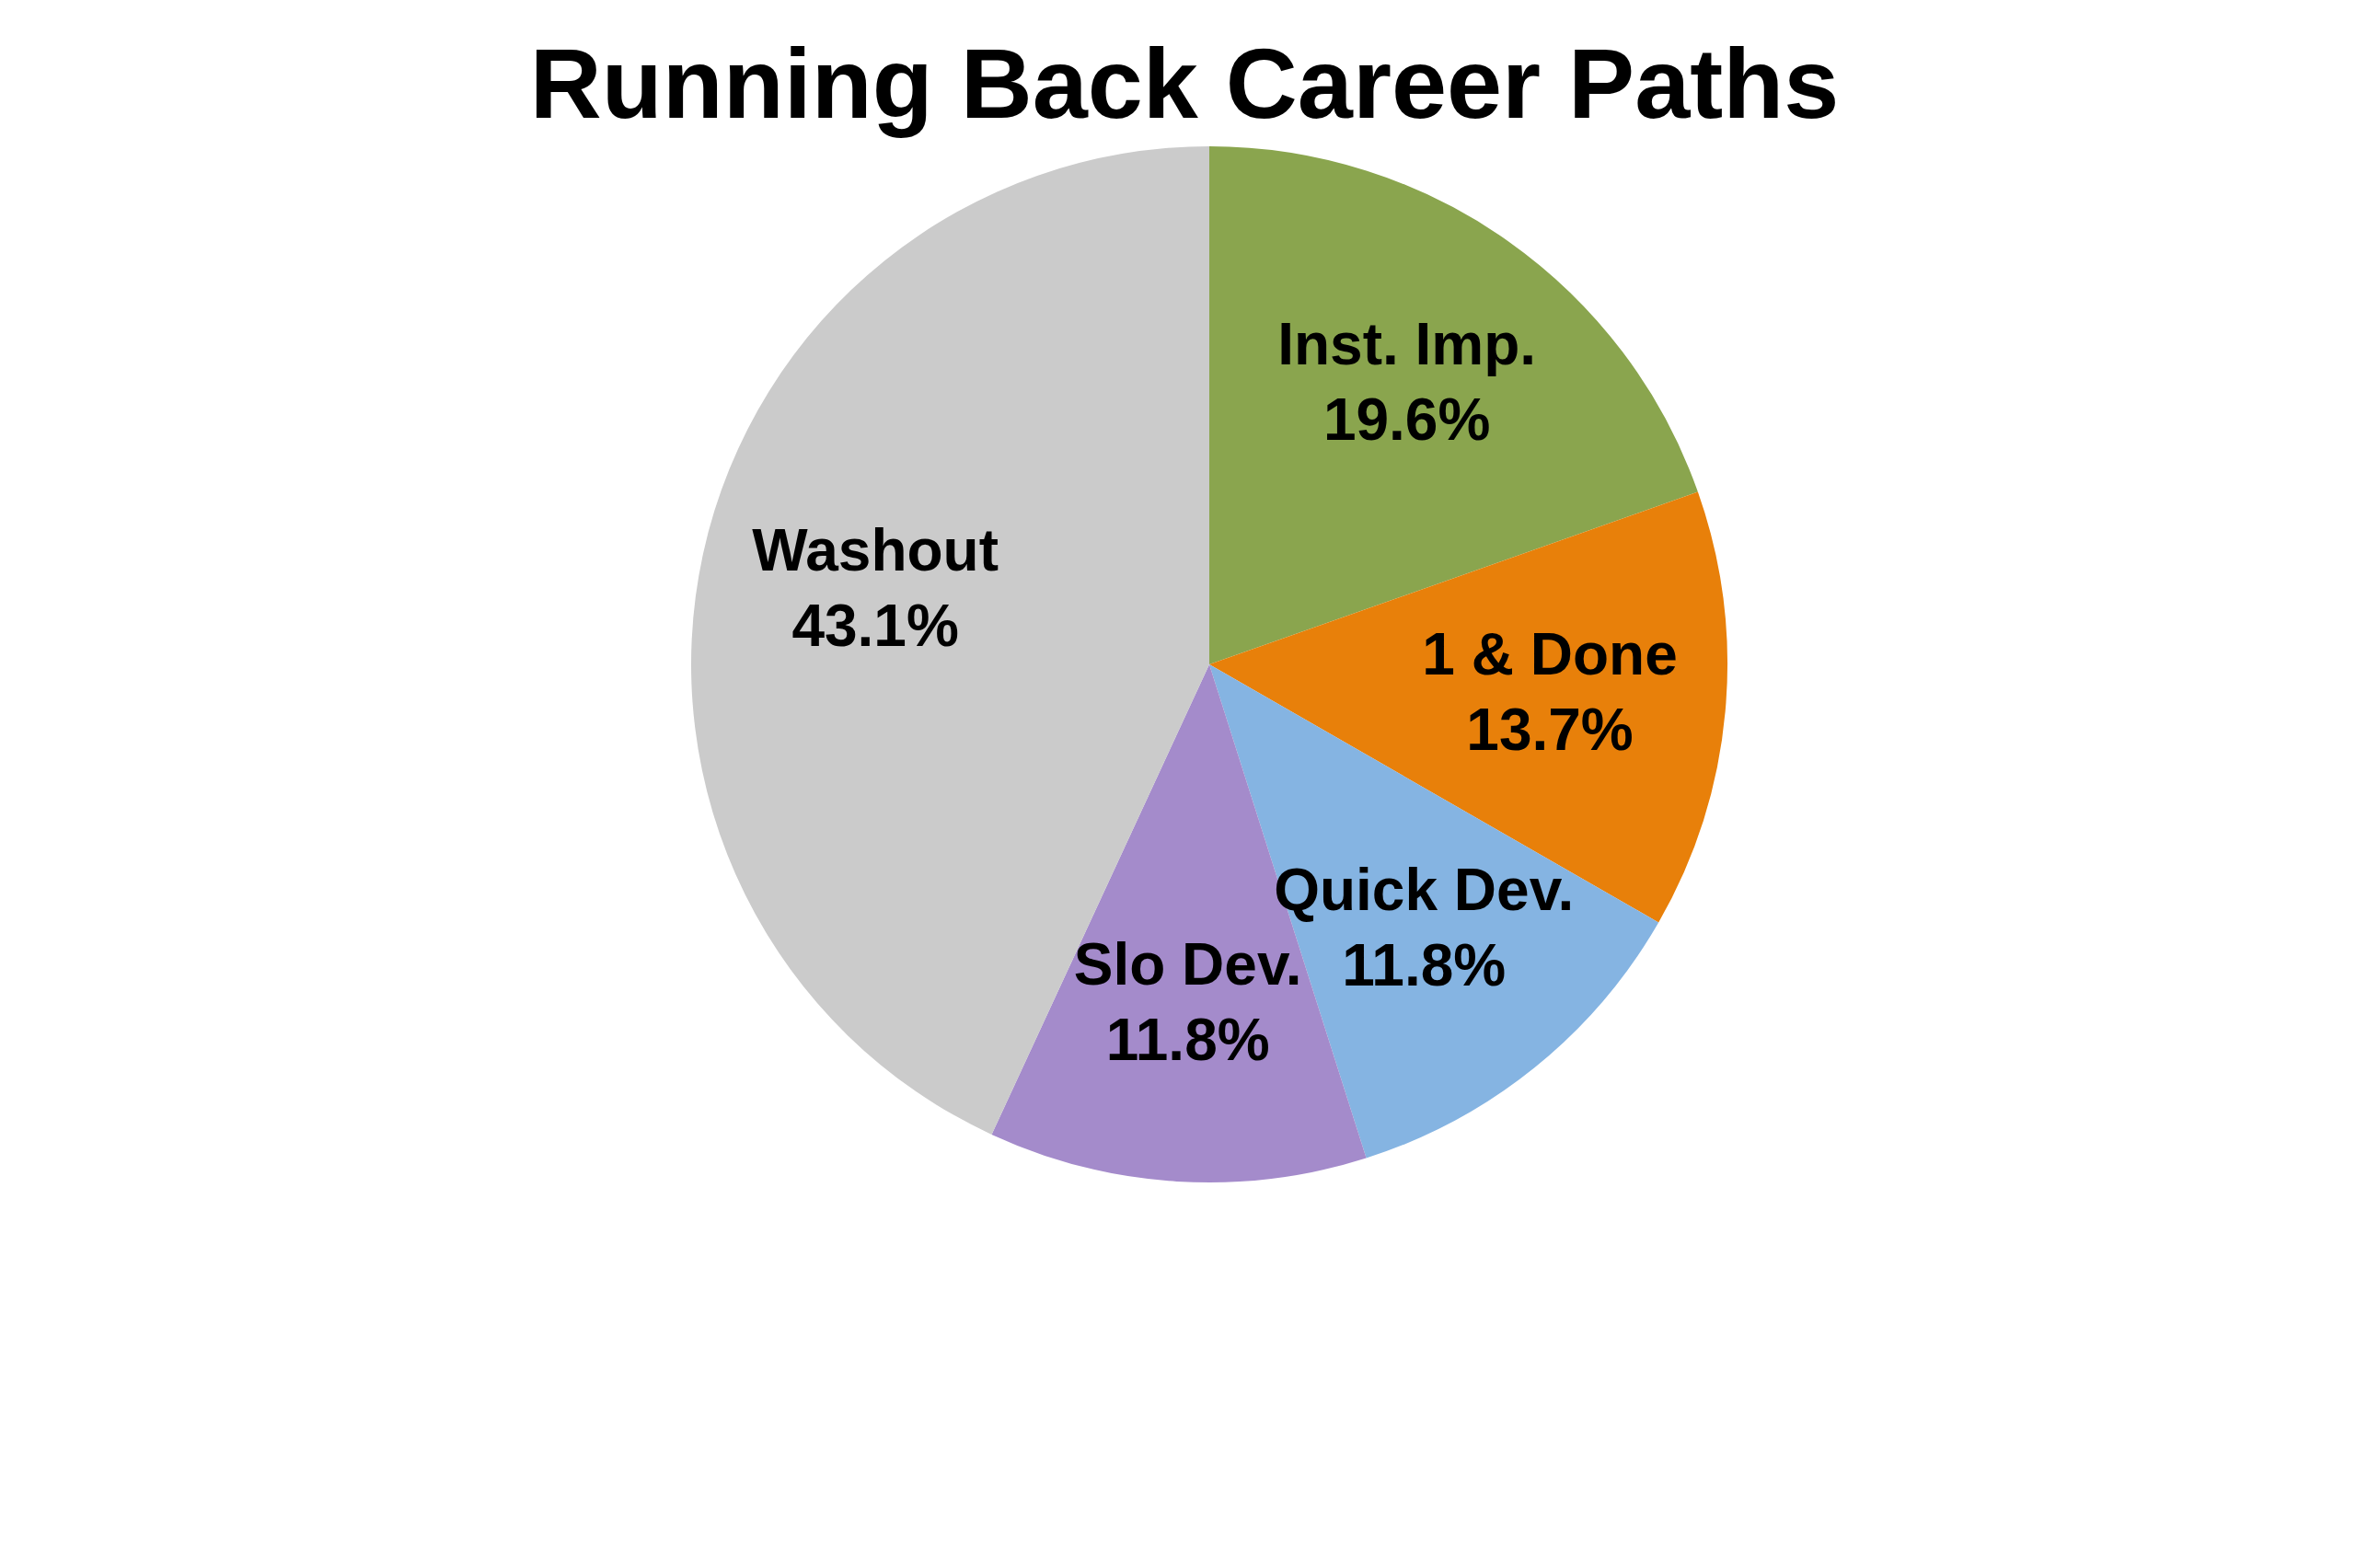  I want to click on slice-label: Inst. Imp., so click(1407, 344).